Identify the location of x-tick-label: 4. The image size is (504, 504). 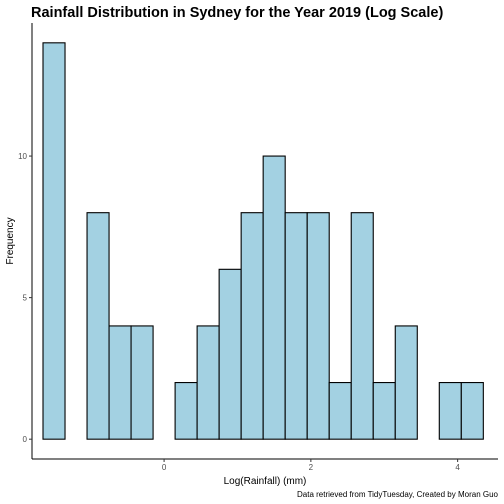
(457, 467).